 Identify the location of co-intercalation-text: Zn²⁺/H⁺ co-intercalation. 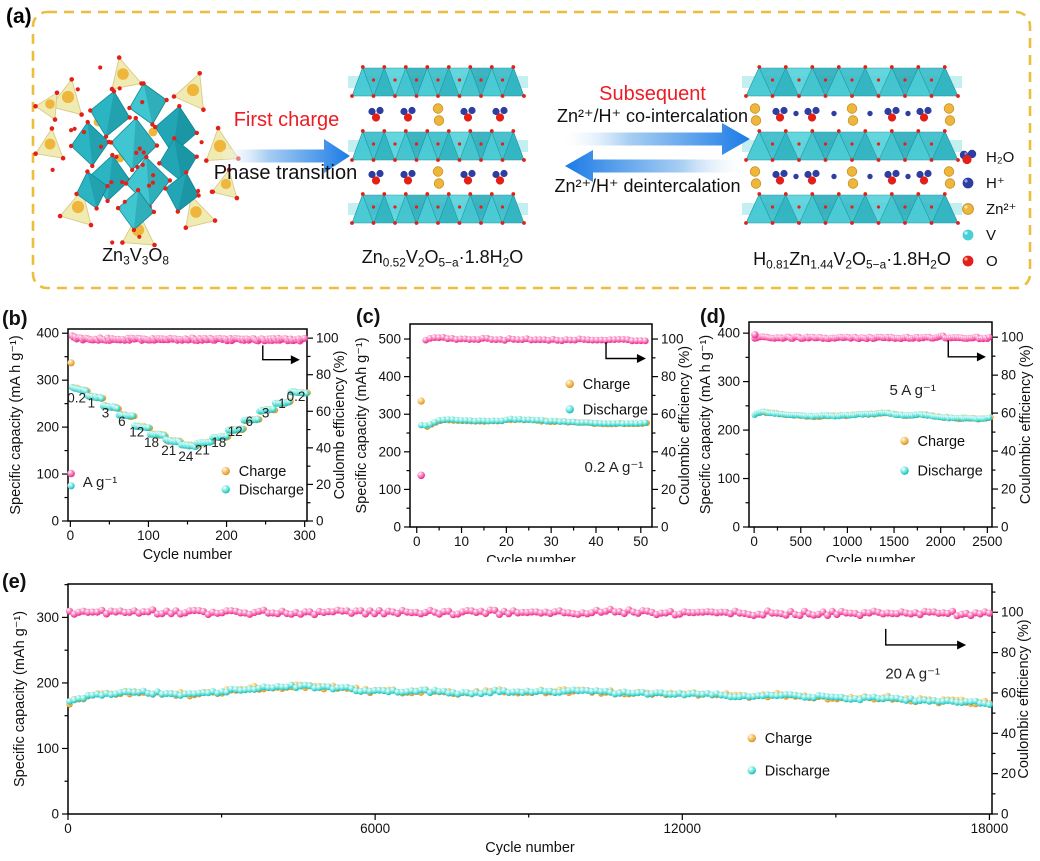
(652, 116).